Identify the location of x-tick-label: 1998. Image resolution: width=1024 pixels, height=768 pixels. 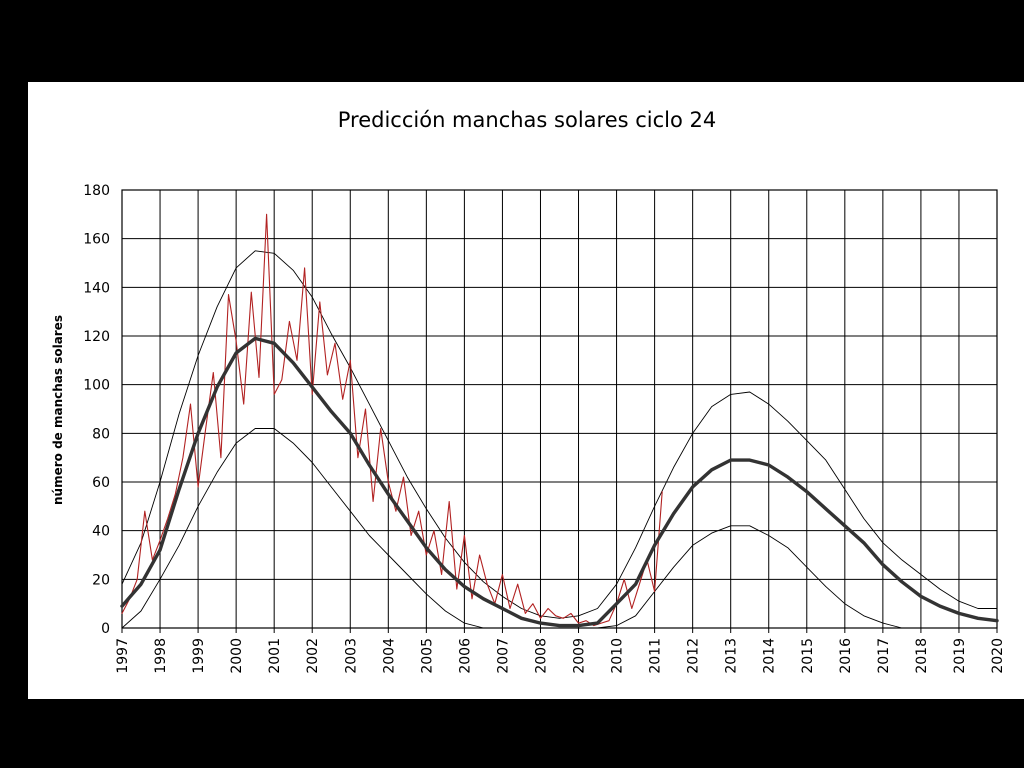
(161, 656).